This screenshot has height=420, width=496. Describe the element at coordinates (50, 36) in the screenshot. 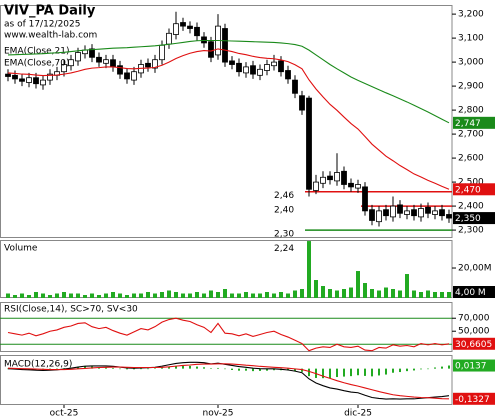

I see `source: www.wealth-lab.com` at that location.